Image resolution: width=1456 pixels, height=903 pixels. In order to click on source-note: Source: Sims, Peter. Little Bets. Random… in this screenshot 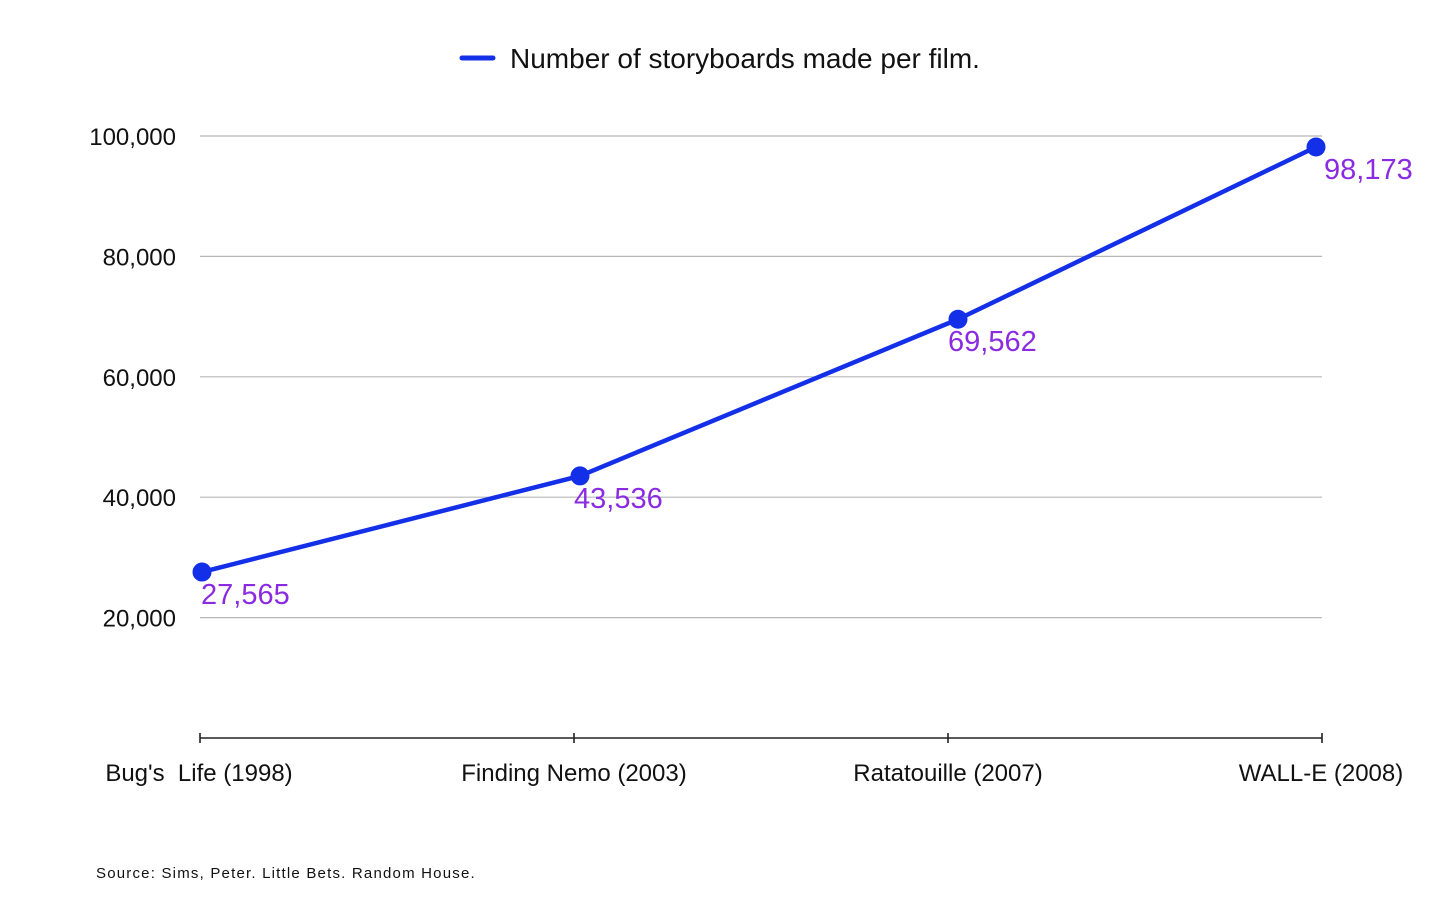, I will do `click(286, 873)`.